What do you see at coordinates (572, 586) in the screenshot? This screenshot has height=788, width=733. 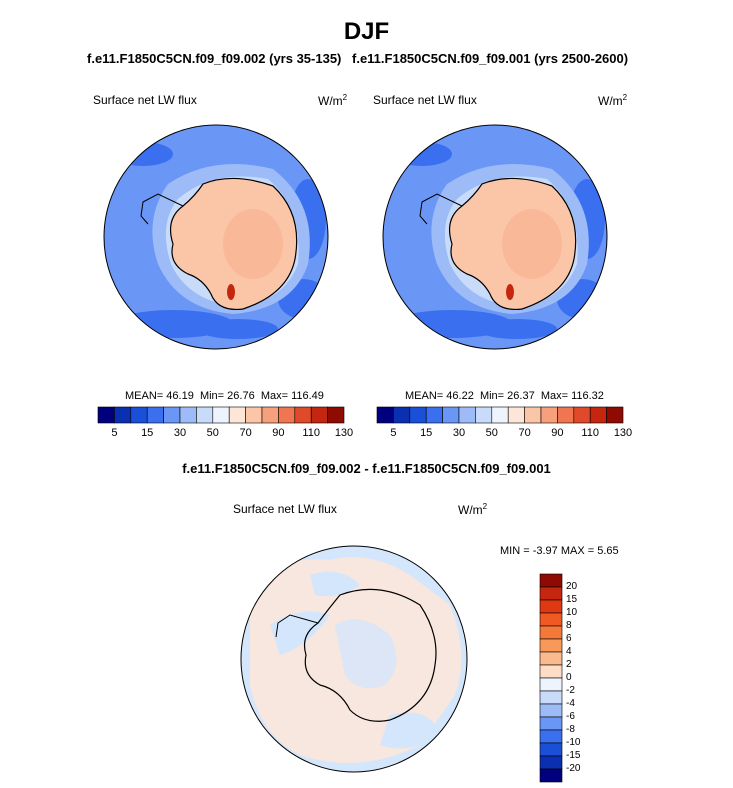 I see `colorbar-tick-label: 20` at bounding box center [572, 586].